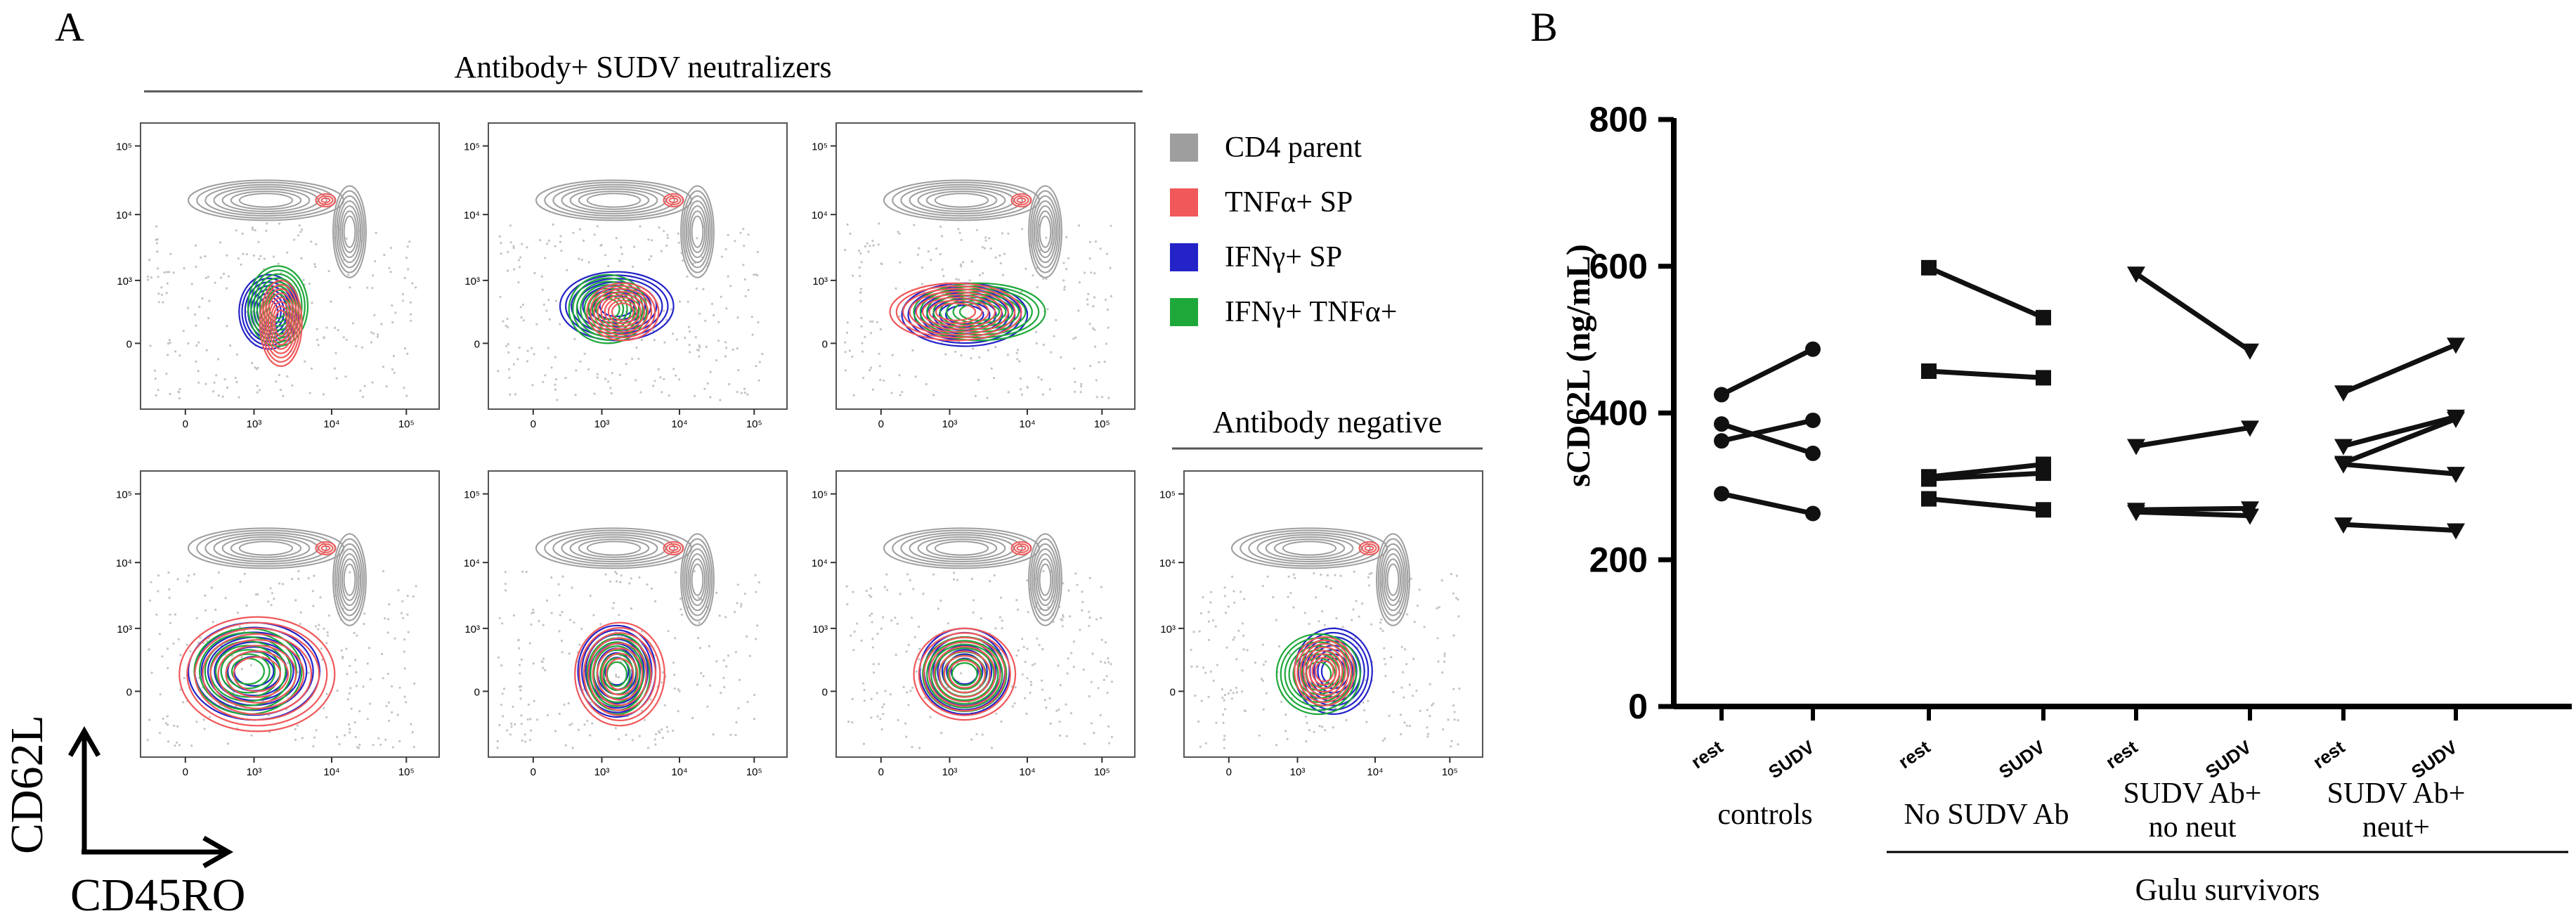  I want to click on parent-contour, so click(1309, 548).